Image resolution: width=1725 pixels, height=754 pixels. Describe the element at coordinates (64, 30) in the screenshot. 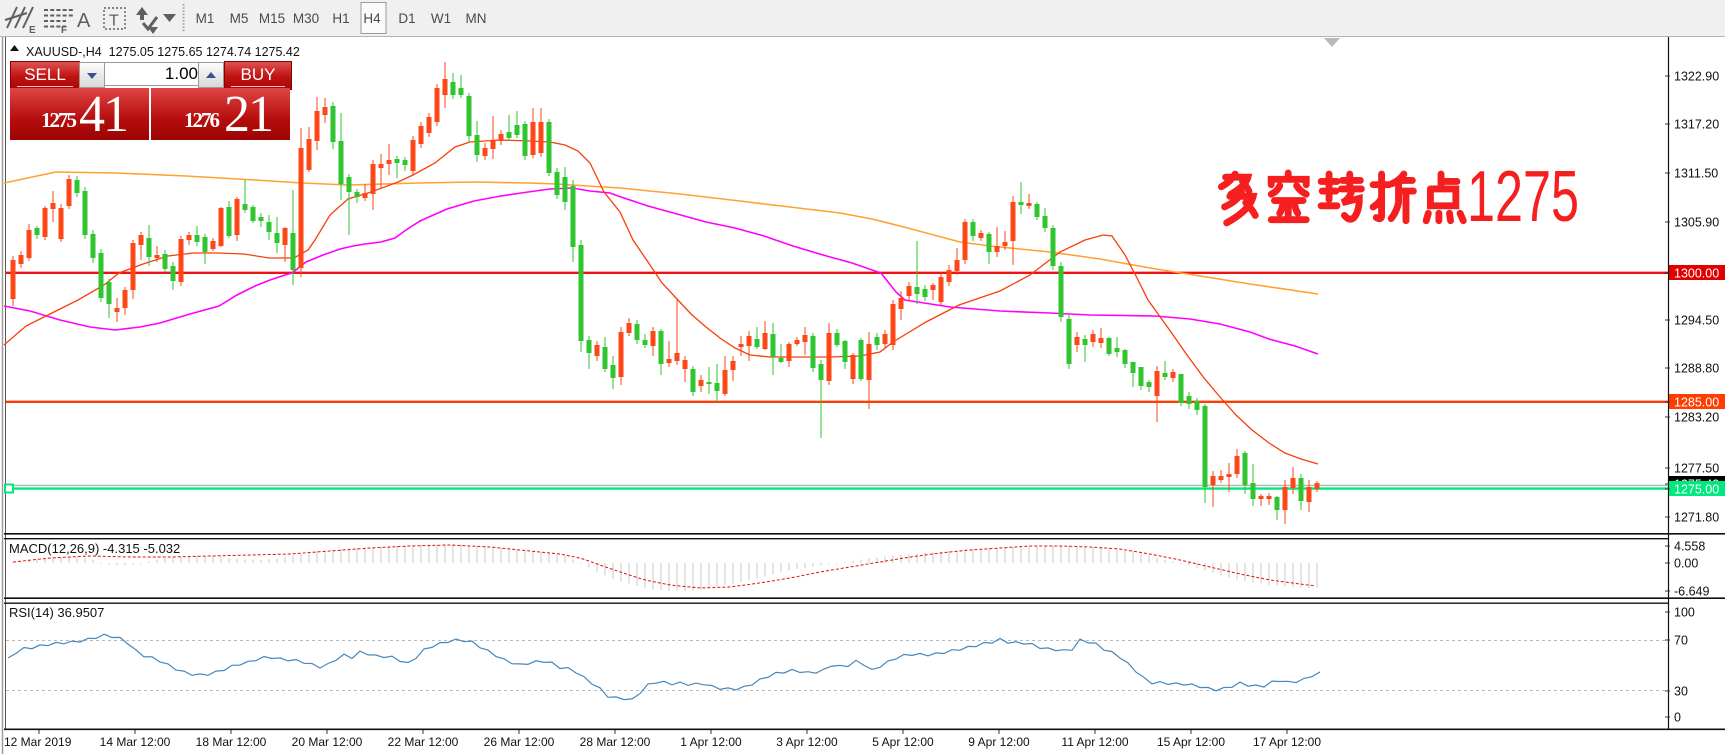

I see `svg-text: F` at that location.